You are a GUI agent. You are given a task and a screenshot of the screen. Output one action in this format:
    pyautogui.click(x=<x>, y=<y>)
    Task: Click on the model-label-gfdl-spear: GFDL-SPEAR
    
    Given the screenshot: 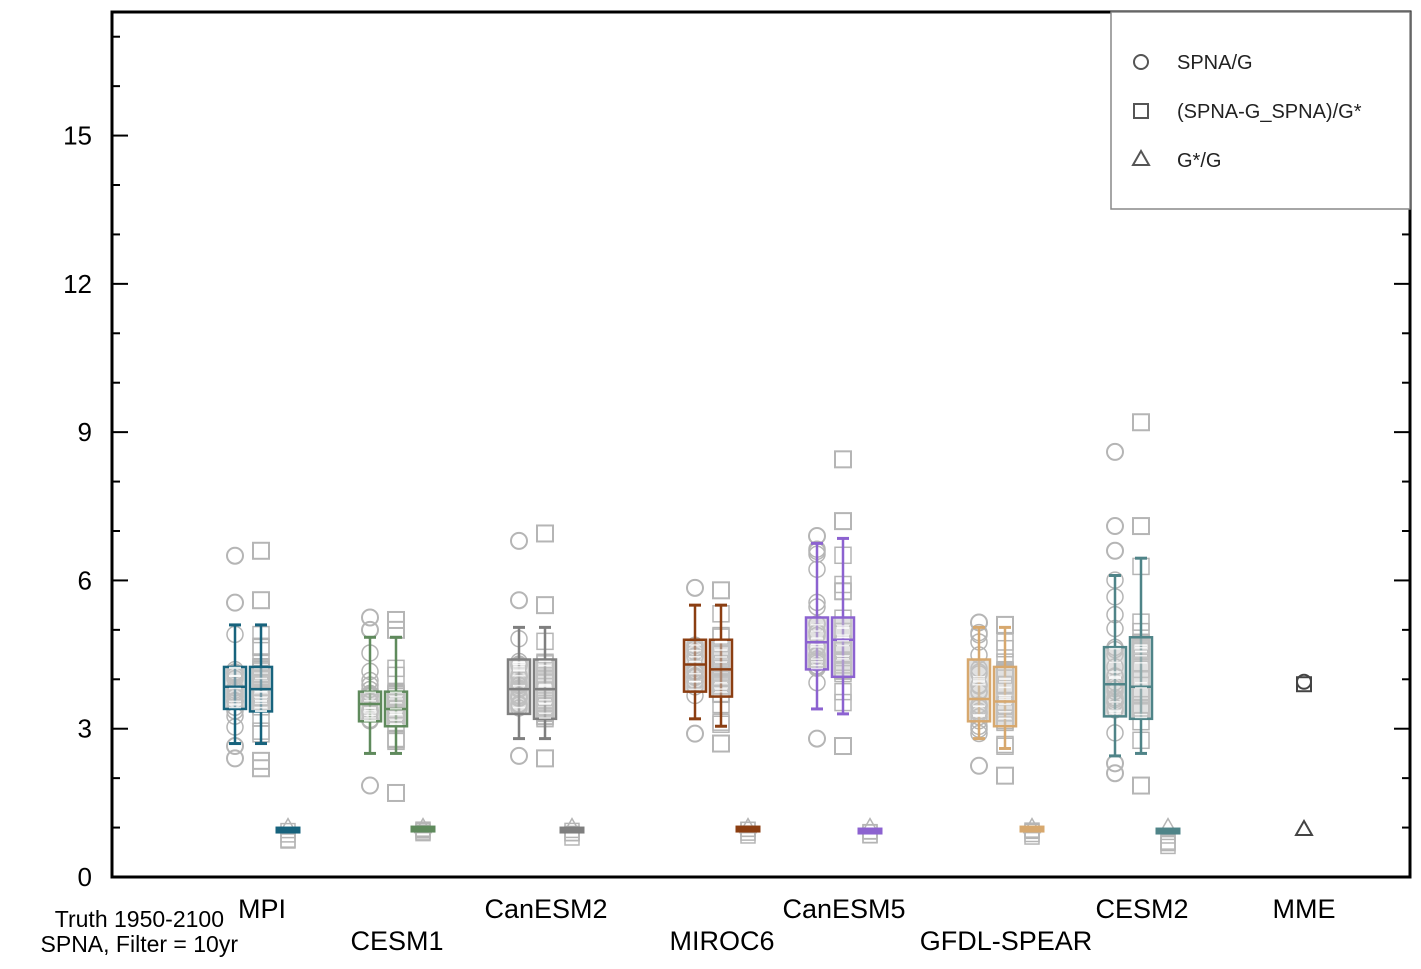 What is the action you would take?
    pyautogui.click(x=1006, y=941)
    